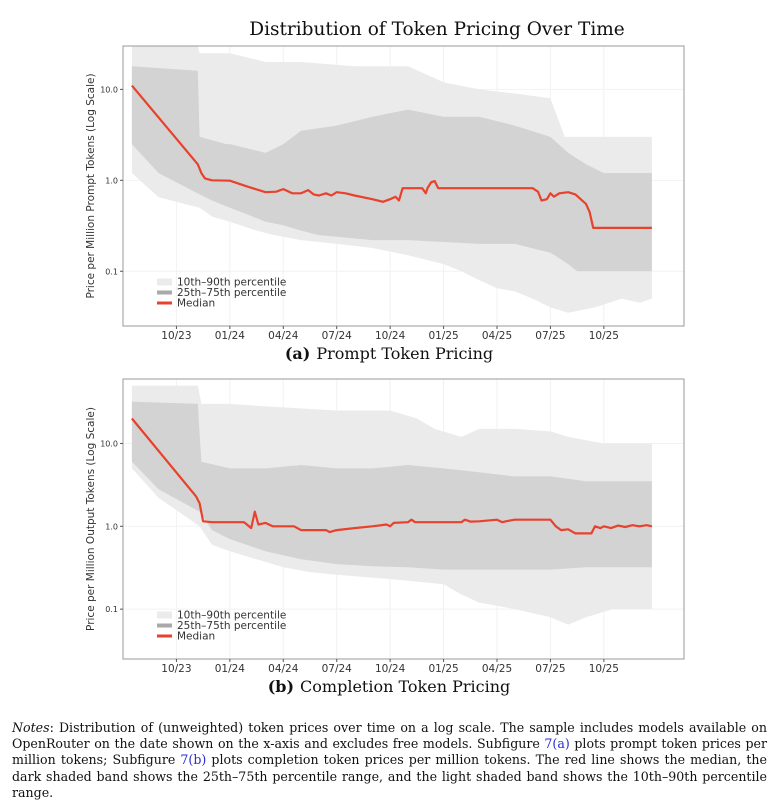 Image resolution: width=783 pixels, height=805 pixels. I want to click on caption-completion-text: Completion Token Pricing, so click(405, 686).